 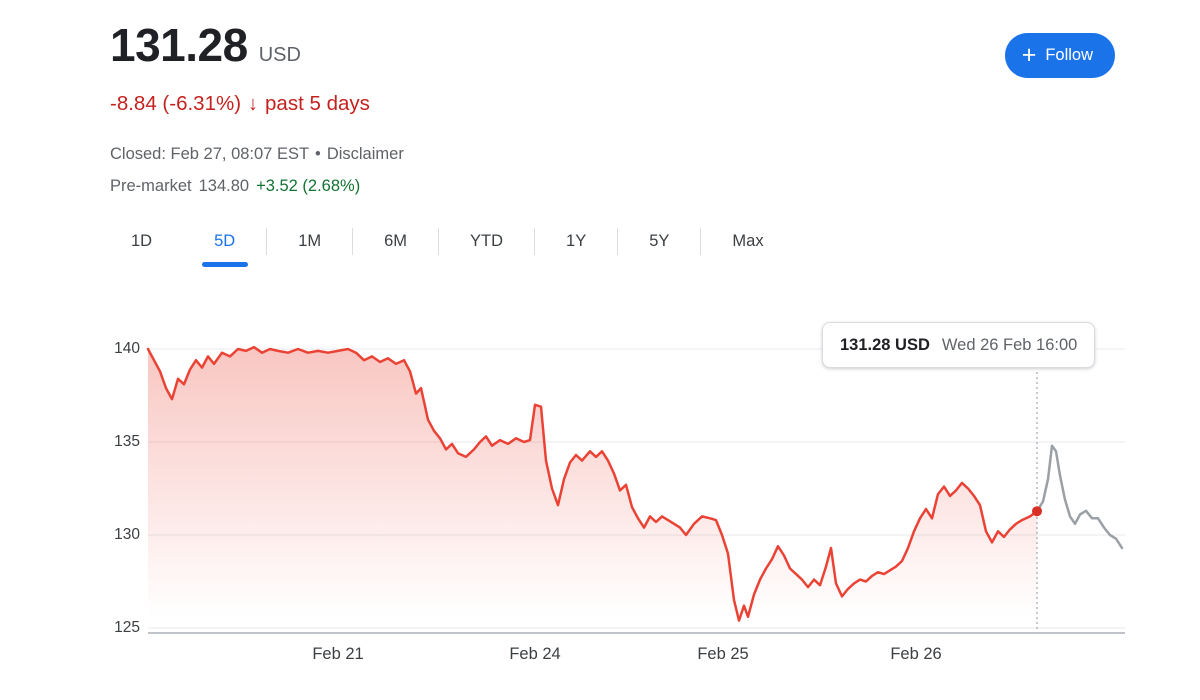 What do you see at coordinates (224, 246) in the screenshot?
I see `tab-5d: 5D` at bounding box center [224, 246].